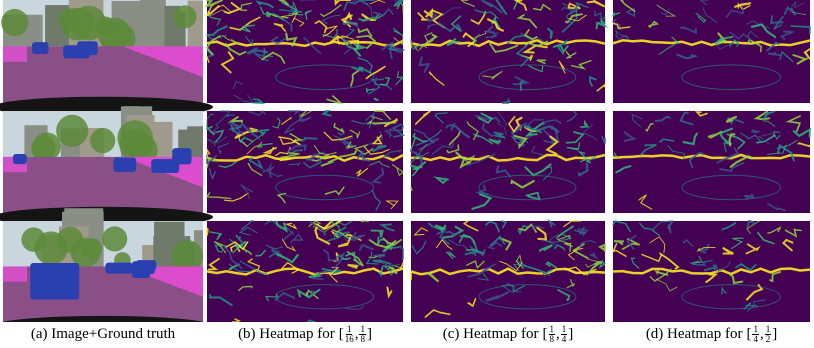  Describe the element at coordinates (711, 51) in the screenshot. I see `heatmap-background` at that location.